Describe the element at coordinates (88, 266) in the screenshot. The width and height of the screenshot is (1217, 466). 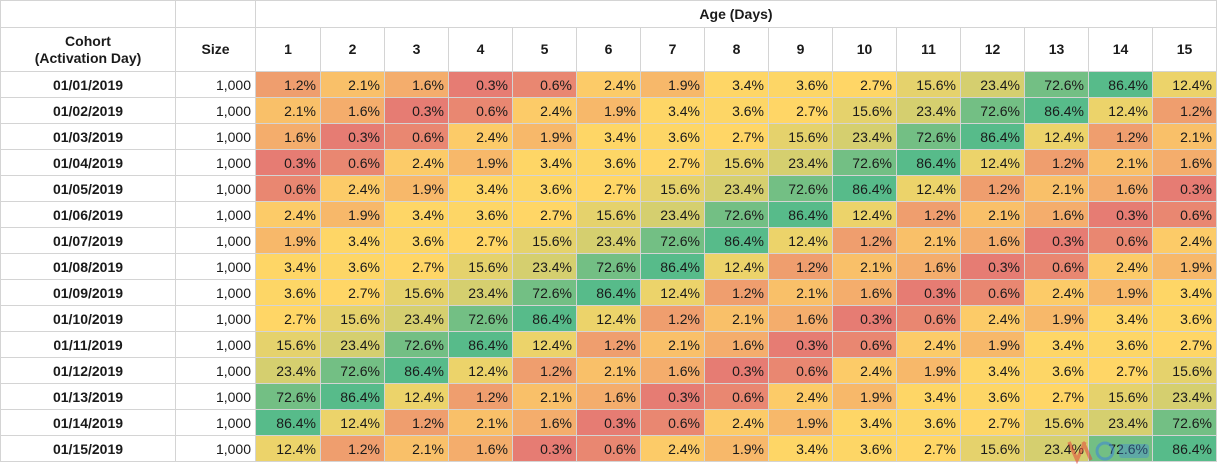
I see `cohort-label-cell: 01/08/2019` at that location.